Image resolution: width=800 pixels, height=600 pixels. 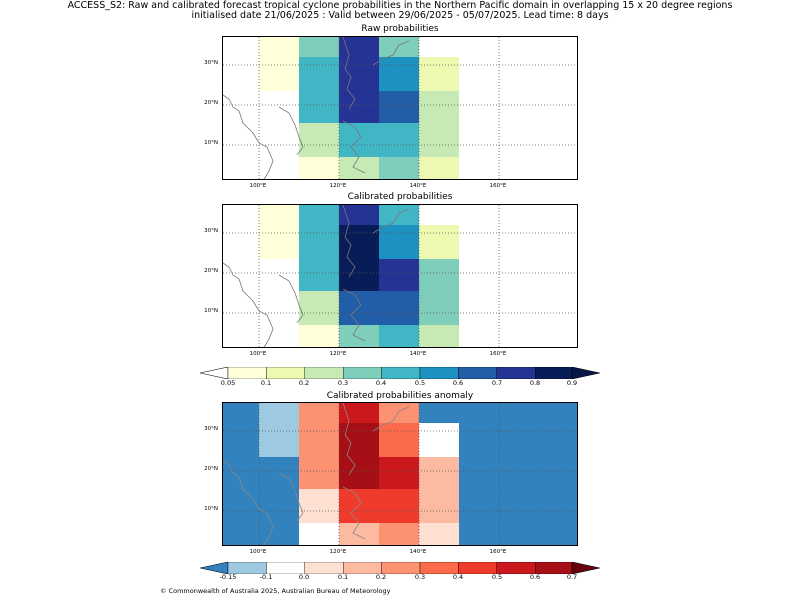 I want to click on lon-tick-140e: 140°E, so click(x=418, y=186).